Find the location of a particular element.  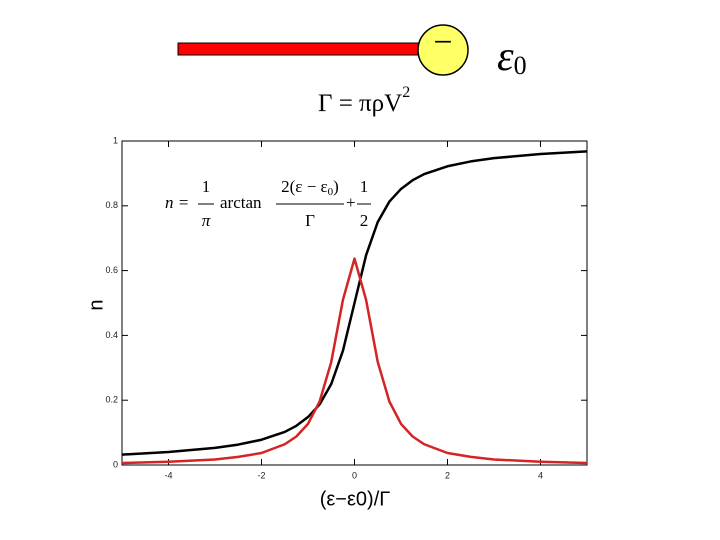

y-tick-label: 0.2 is located at coordinates (111, 400).